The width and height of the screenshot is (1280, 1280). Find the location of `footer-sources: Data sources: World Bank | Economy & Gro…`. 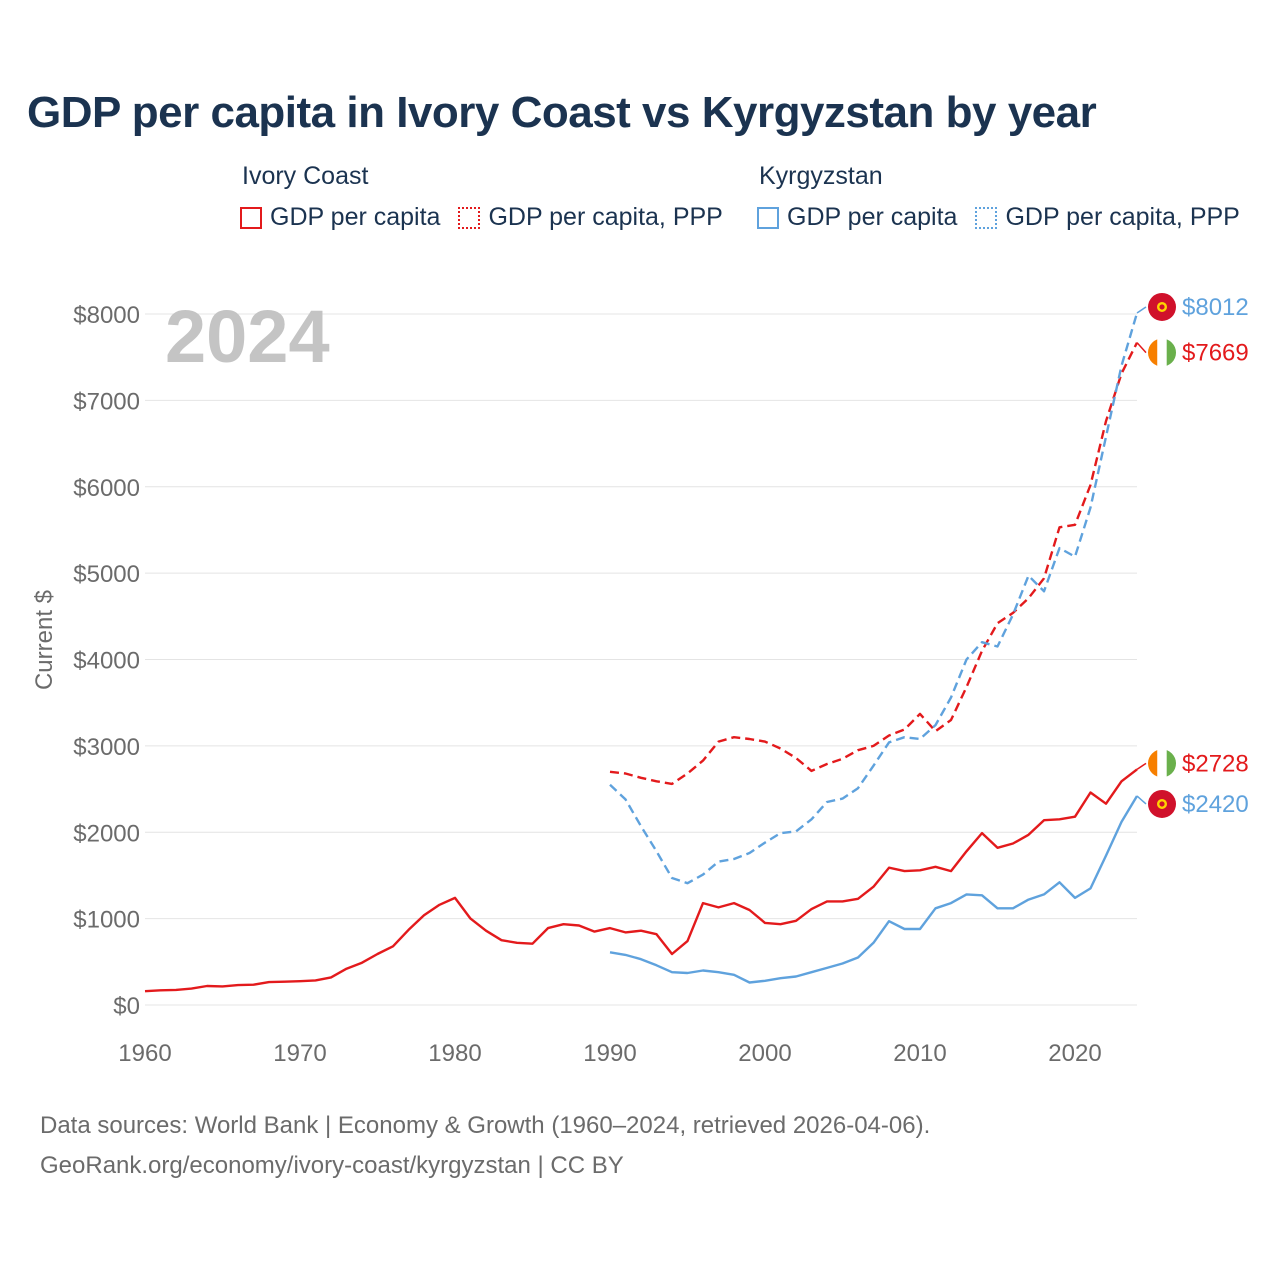

footer-sources: Data sources: World Bank | Economy & Gro… is located at coordinates (485, 1125).